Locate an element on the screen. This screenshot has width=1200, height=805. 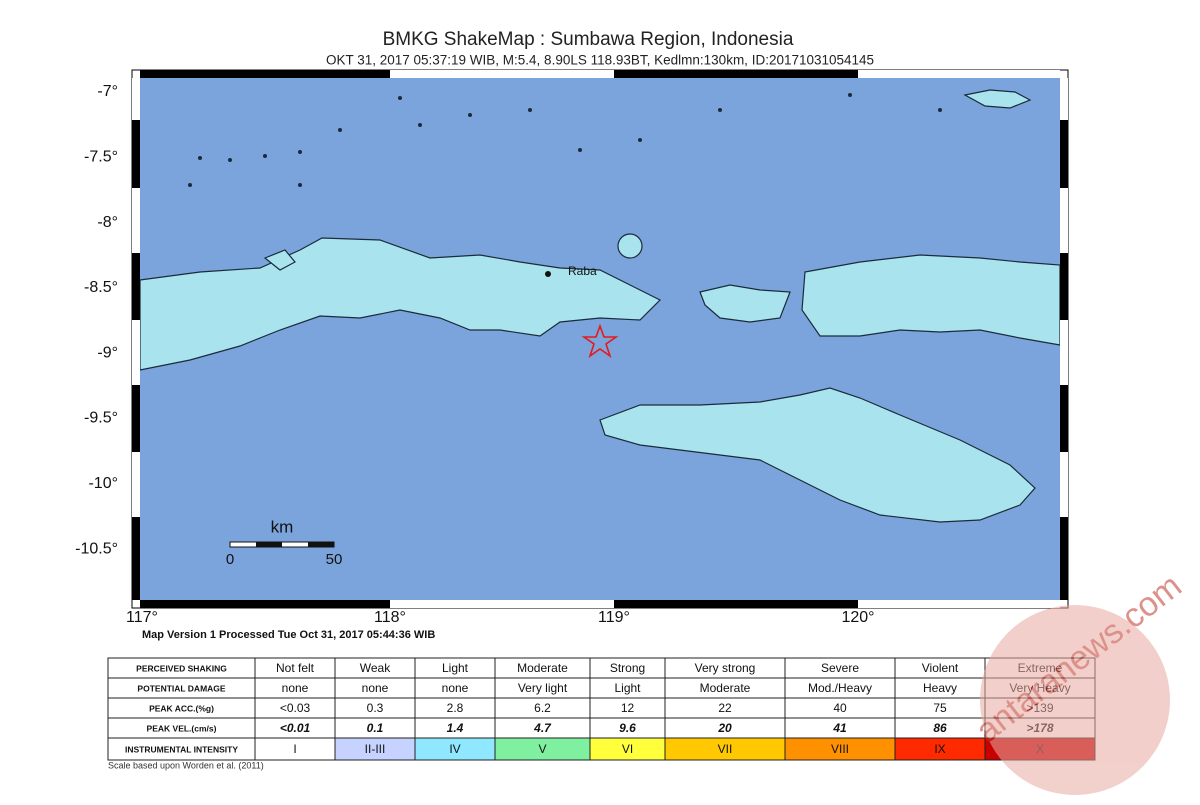
lat-label: -10° is located at coordinates (103, 483).